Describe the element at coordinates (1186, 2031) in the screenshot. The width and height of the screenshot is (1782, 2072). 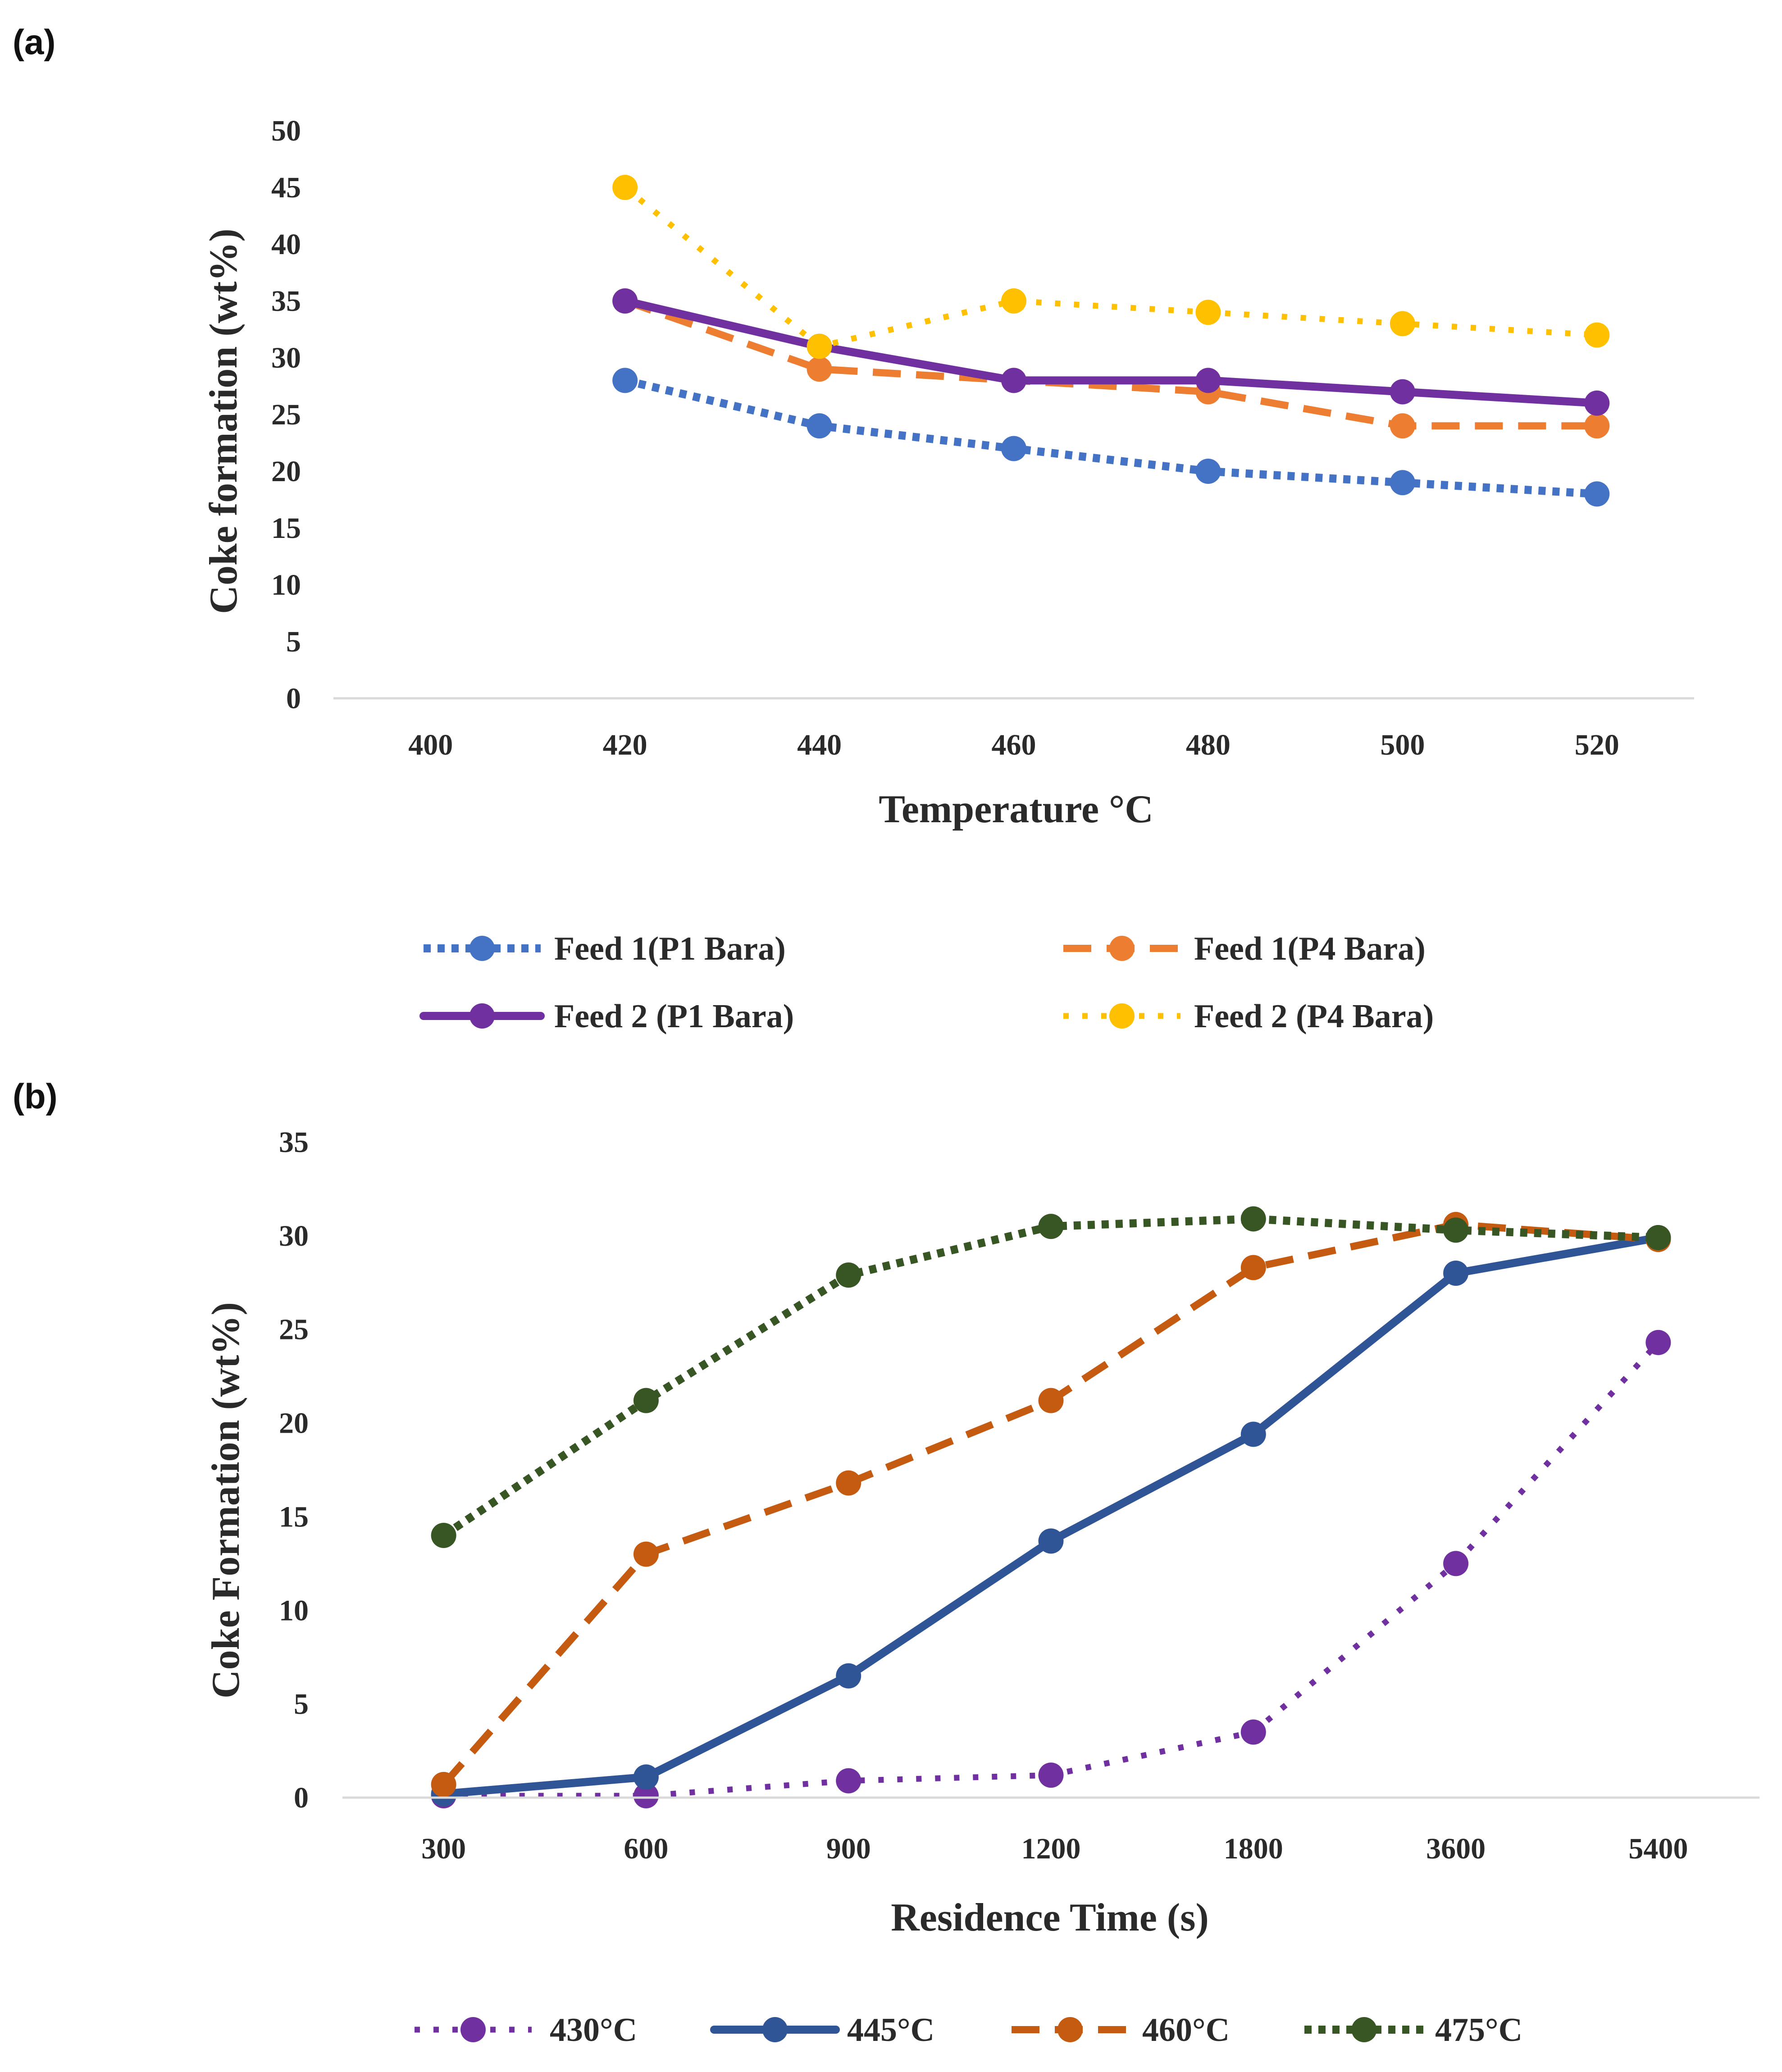
I see `chart-b-legend-label: 460°C` at that location.